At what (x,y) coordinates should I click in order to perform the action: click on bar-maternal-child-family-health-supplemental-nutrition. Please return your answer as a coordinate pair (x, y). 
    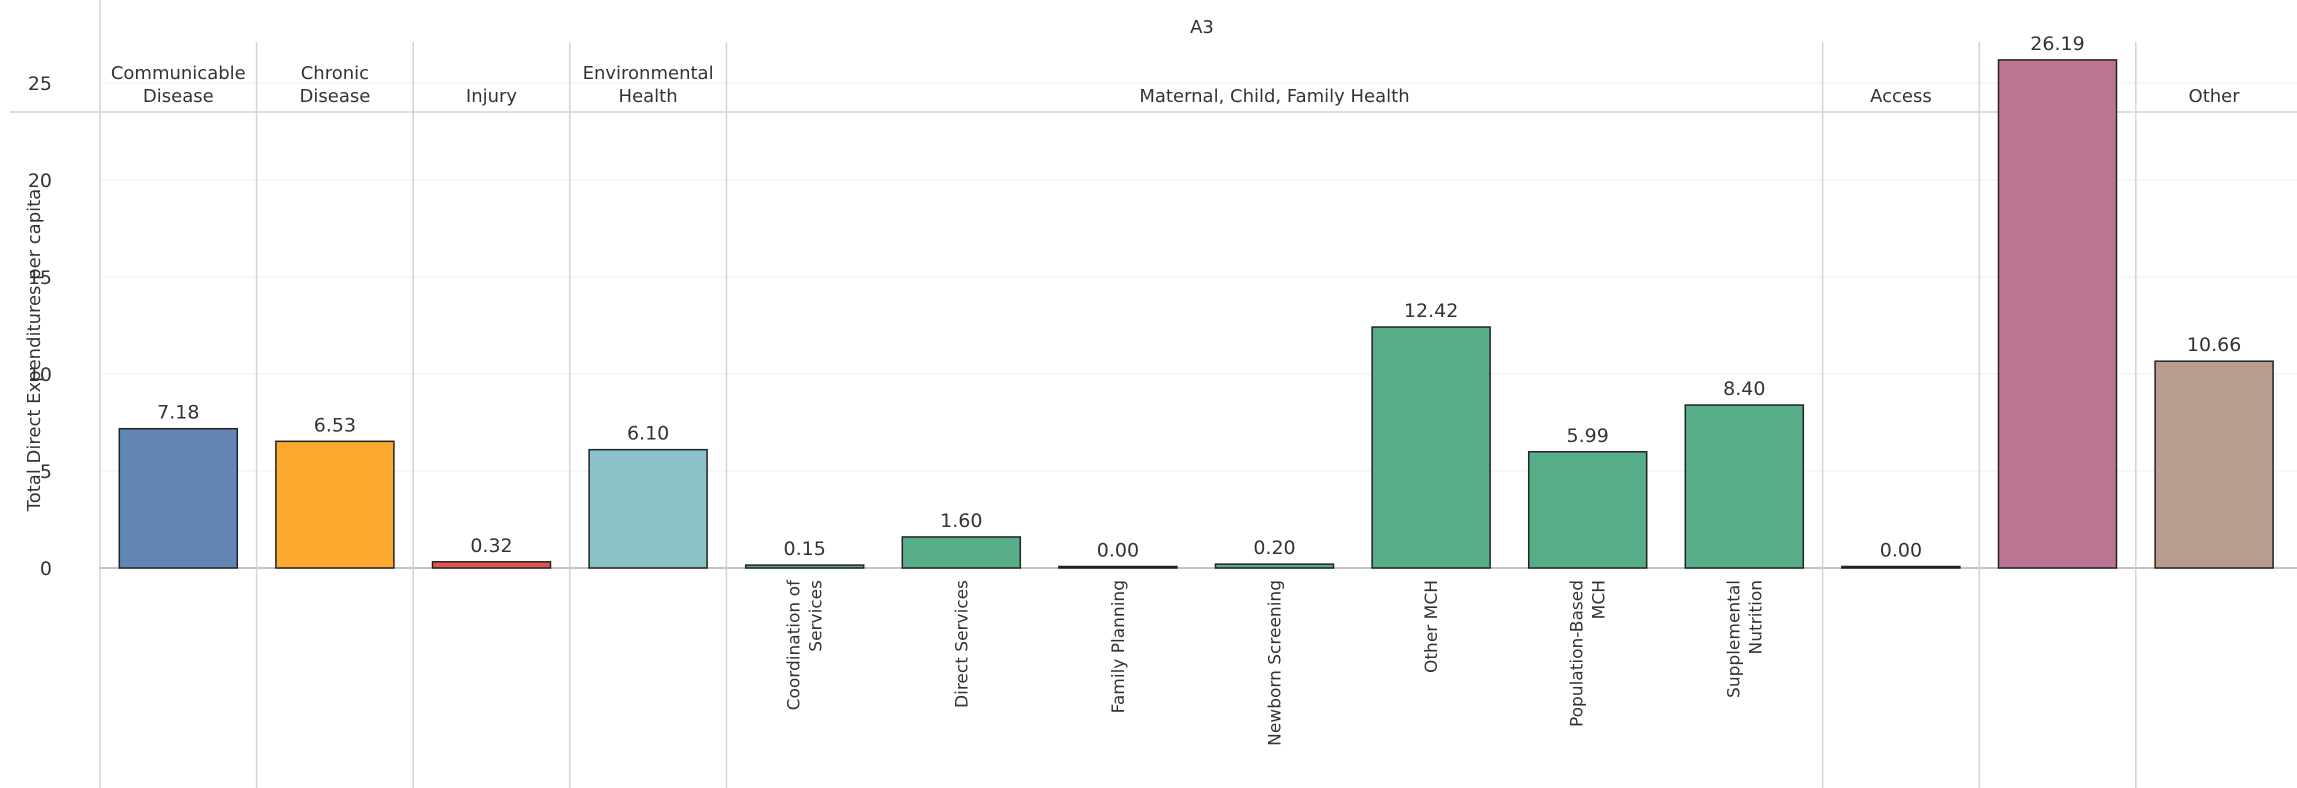
    Looking at the image, I should click on (1744, 486).